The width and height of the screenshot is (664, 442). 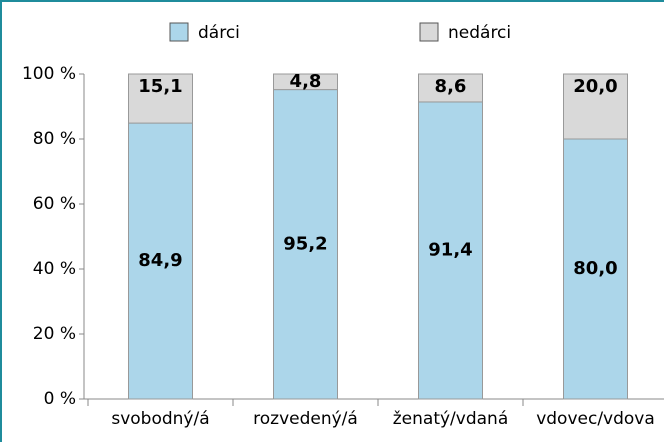 What do you see at coordinates (160, 419) in the screenshot?
I see `x-tick-label: svobodný/á` at bounding box center [160, 419].